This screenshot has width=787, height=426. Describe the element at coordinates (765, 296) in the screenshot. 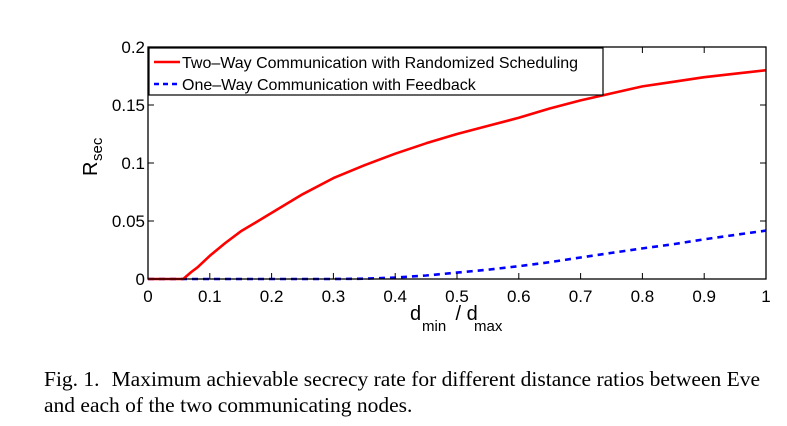

I see `x-tick-label: 1` at that location.